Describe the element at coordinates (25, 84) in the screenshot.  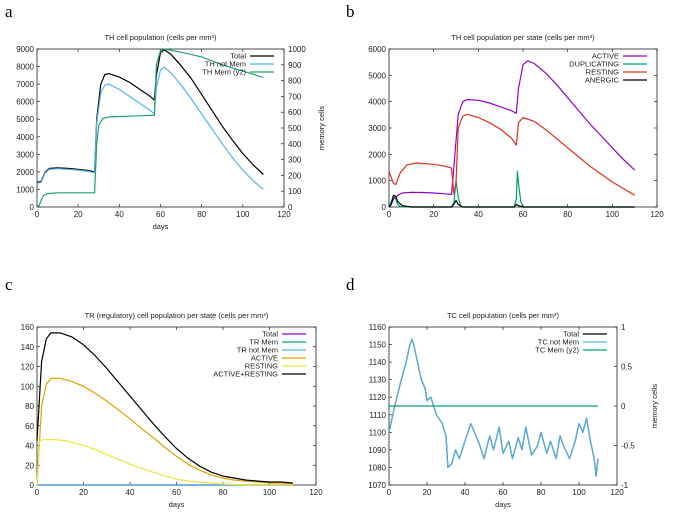
I see `y-tick-label: 7000` at that location.